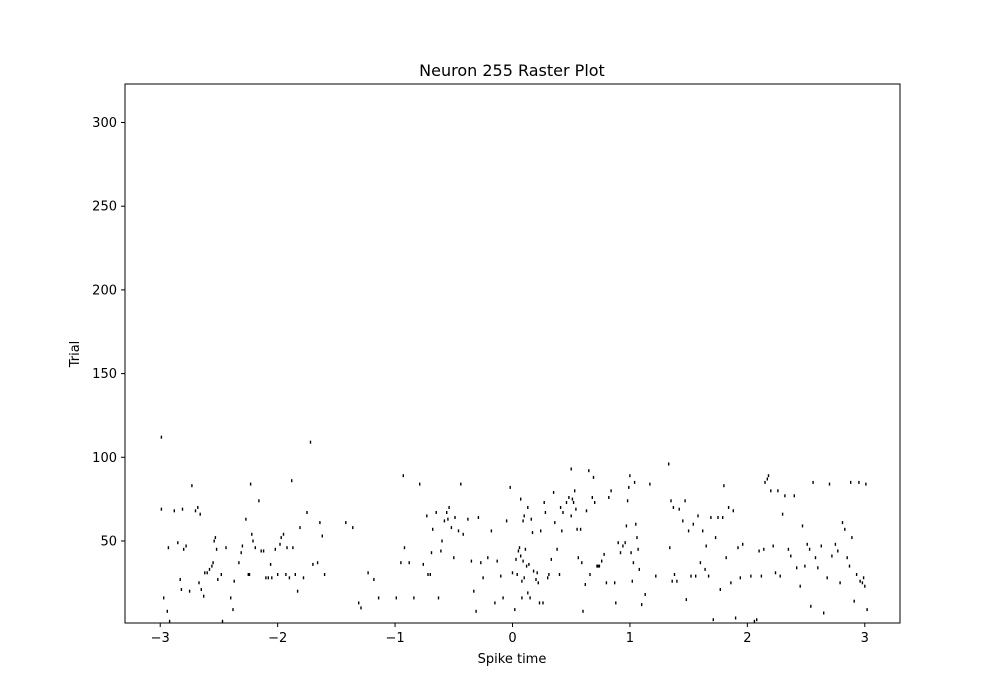 The width and height of the screenshot is (1000, 700). I want to click on x-tick-label: 3, so click(865, 638).